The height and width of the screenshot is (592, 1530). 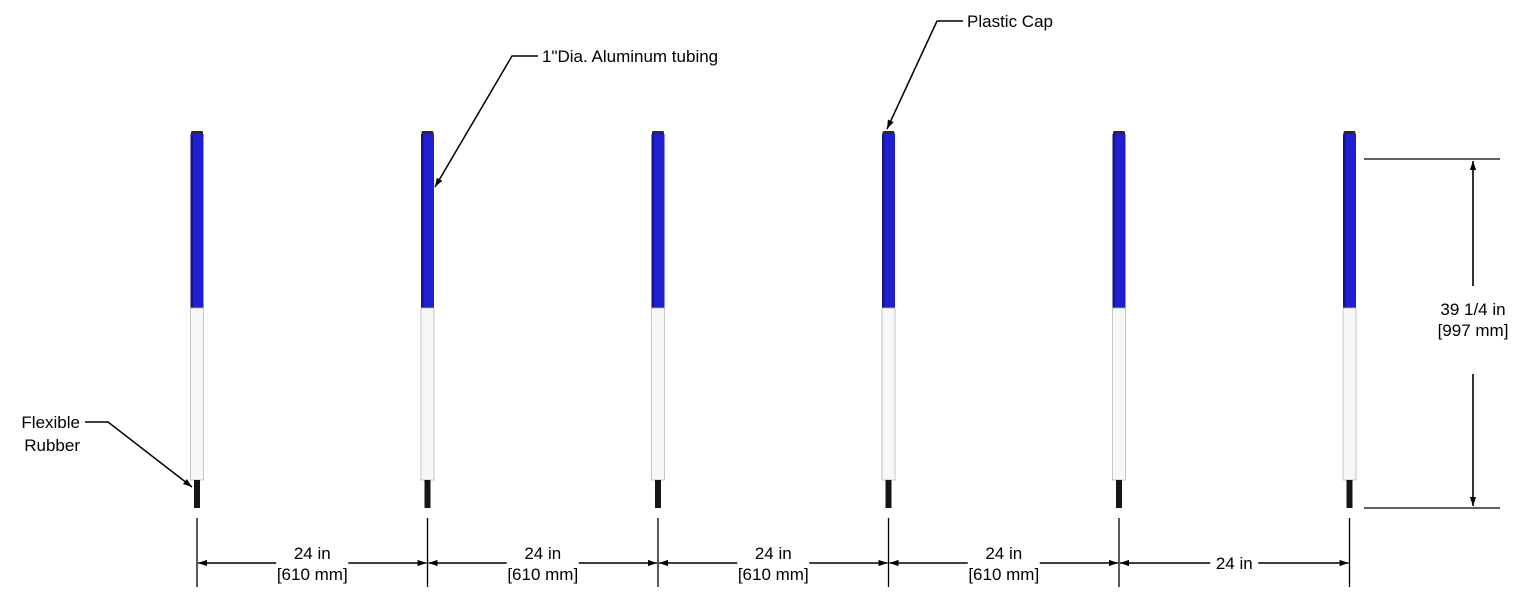 What do you see at coordinates (1472, 309) in the screenshot?
I see `height-dimension-value: 39 1/4 in` at bounding box center [1472, 309].